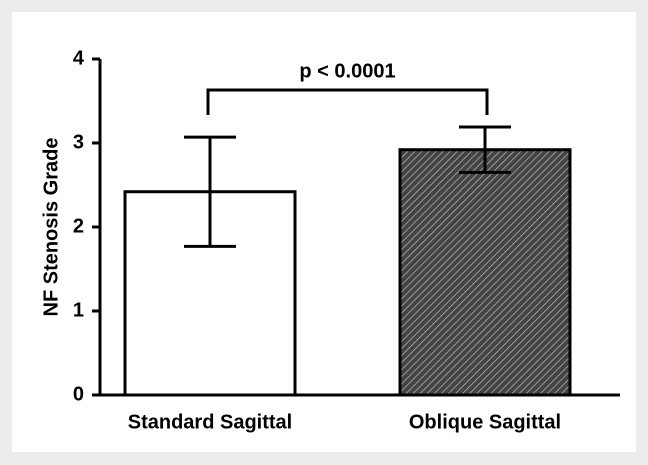 The height and width of the screenshot is (465, 648). What do you see at coordinates (485, 272) in the screenshot?
I see `bar` at bounding box center [485, 272].